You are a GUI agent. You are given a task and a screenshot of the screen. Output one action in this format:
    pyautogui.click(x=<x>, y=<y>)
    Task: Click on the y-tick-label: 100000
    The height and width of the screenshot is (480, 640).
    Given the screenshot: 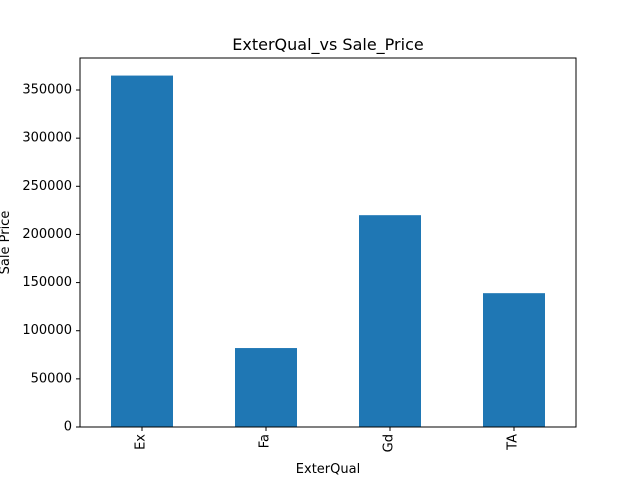 What is the action you would take?
    pyautogui.click(x=47, y=330)
    